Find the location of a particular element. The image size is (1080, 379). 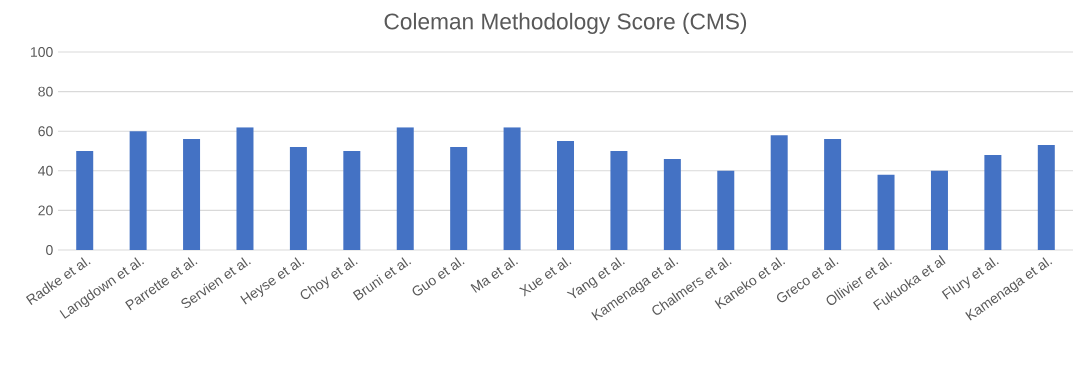

x-tick-label: Guo et al. is located at coordinates (438, 276).